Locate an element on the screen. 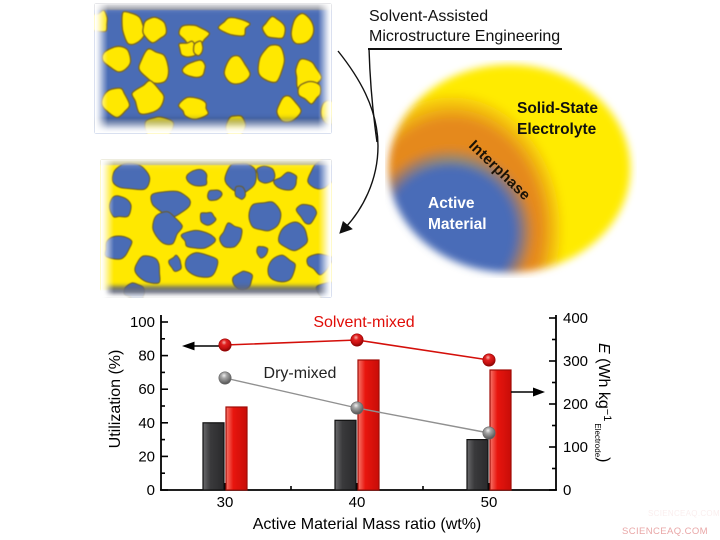 The image size is (720, 540). svg-text: 300 is located at coordinates (575, 361).